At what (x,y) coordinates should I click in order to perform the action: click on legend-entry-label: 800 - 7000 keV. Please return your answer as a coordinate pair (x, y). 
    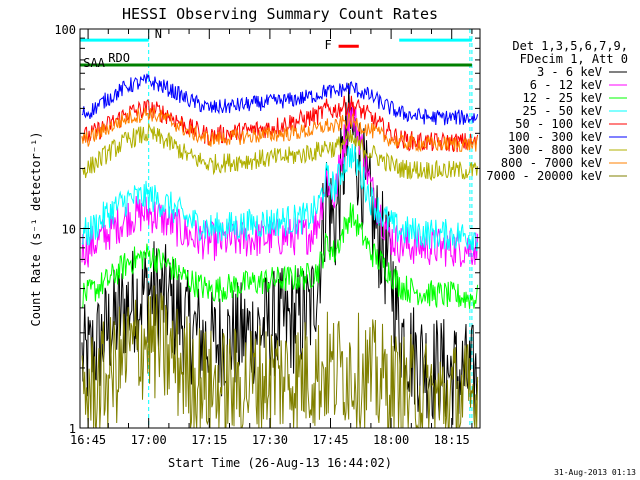
    Looking at the image, I should click on (551, 163).